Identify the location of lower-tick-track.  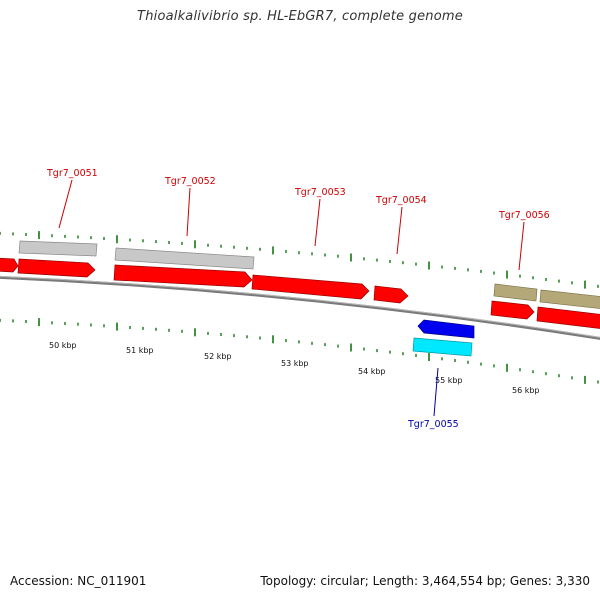
(299, 351).